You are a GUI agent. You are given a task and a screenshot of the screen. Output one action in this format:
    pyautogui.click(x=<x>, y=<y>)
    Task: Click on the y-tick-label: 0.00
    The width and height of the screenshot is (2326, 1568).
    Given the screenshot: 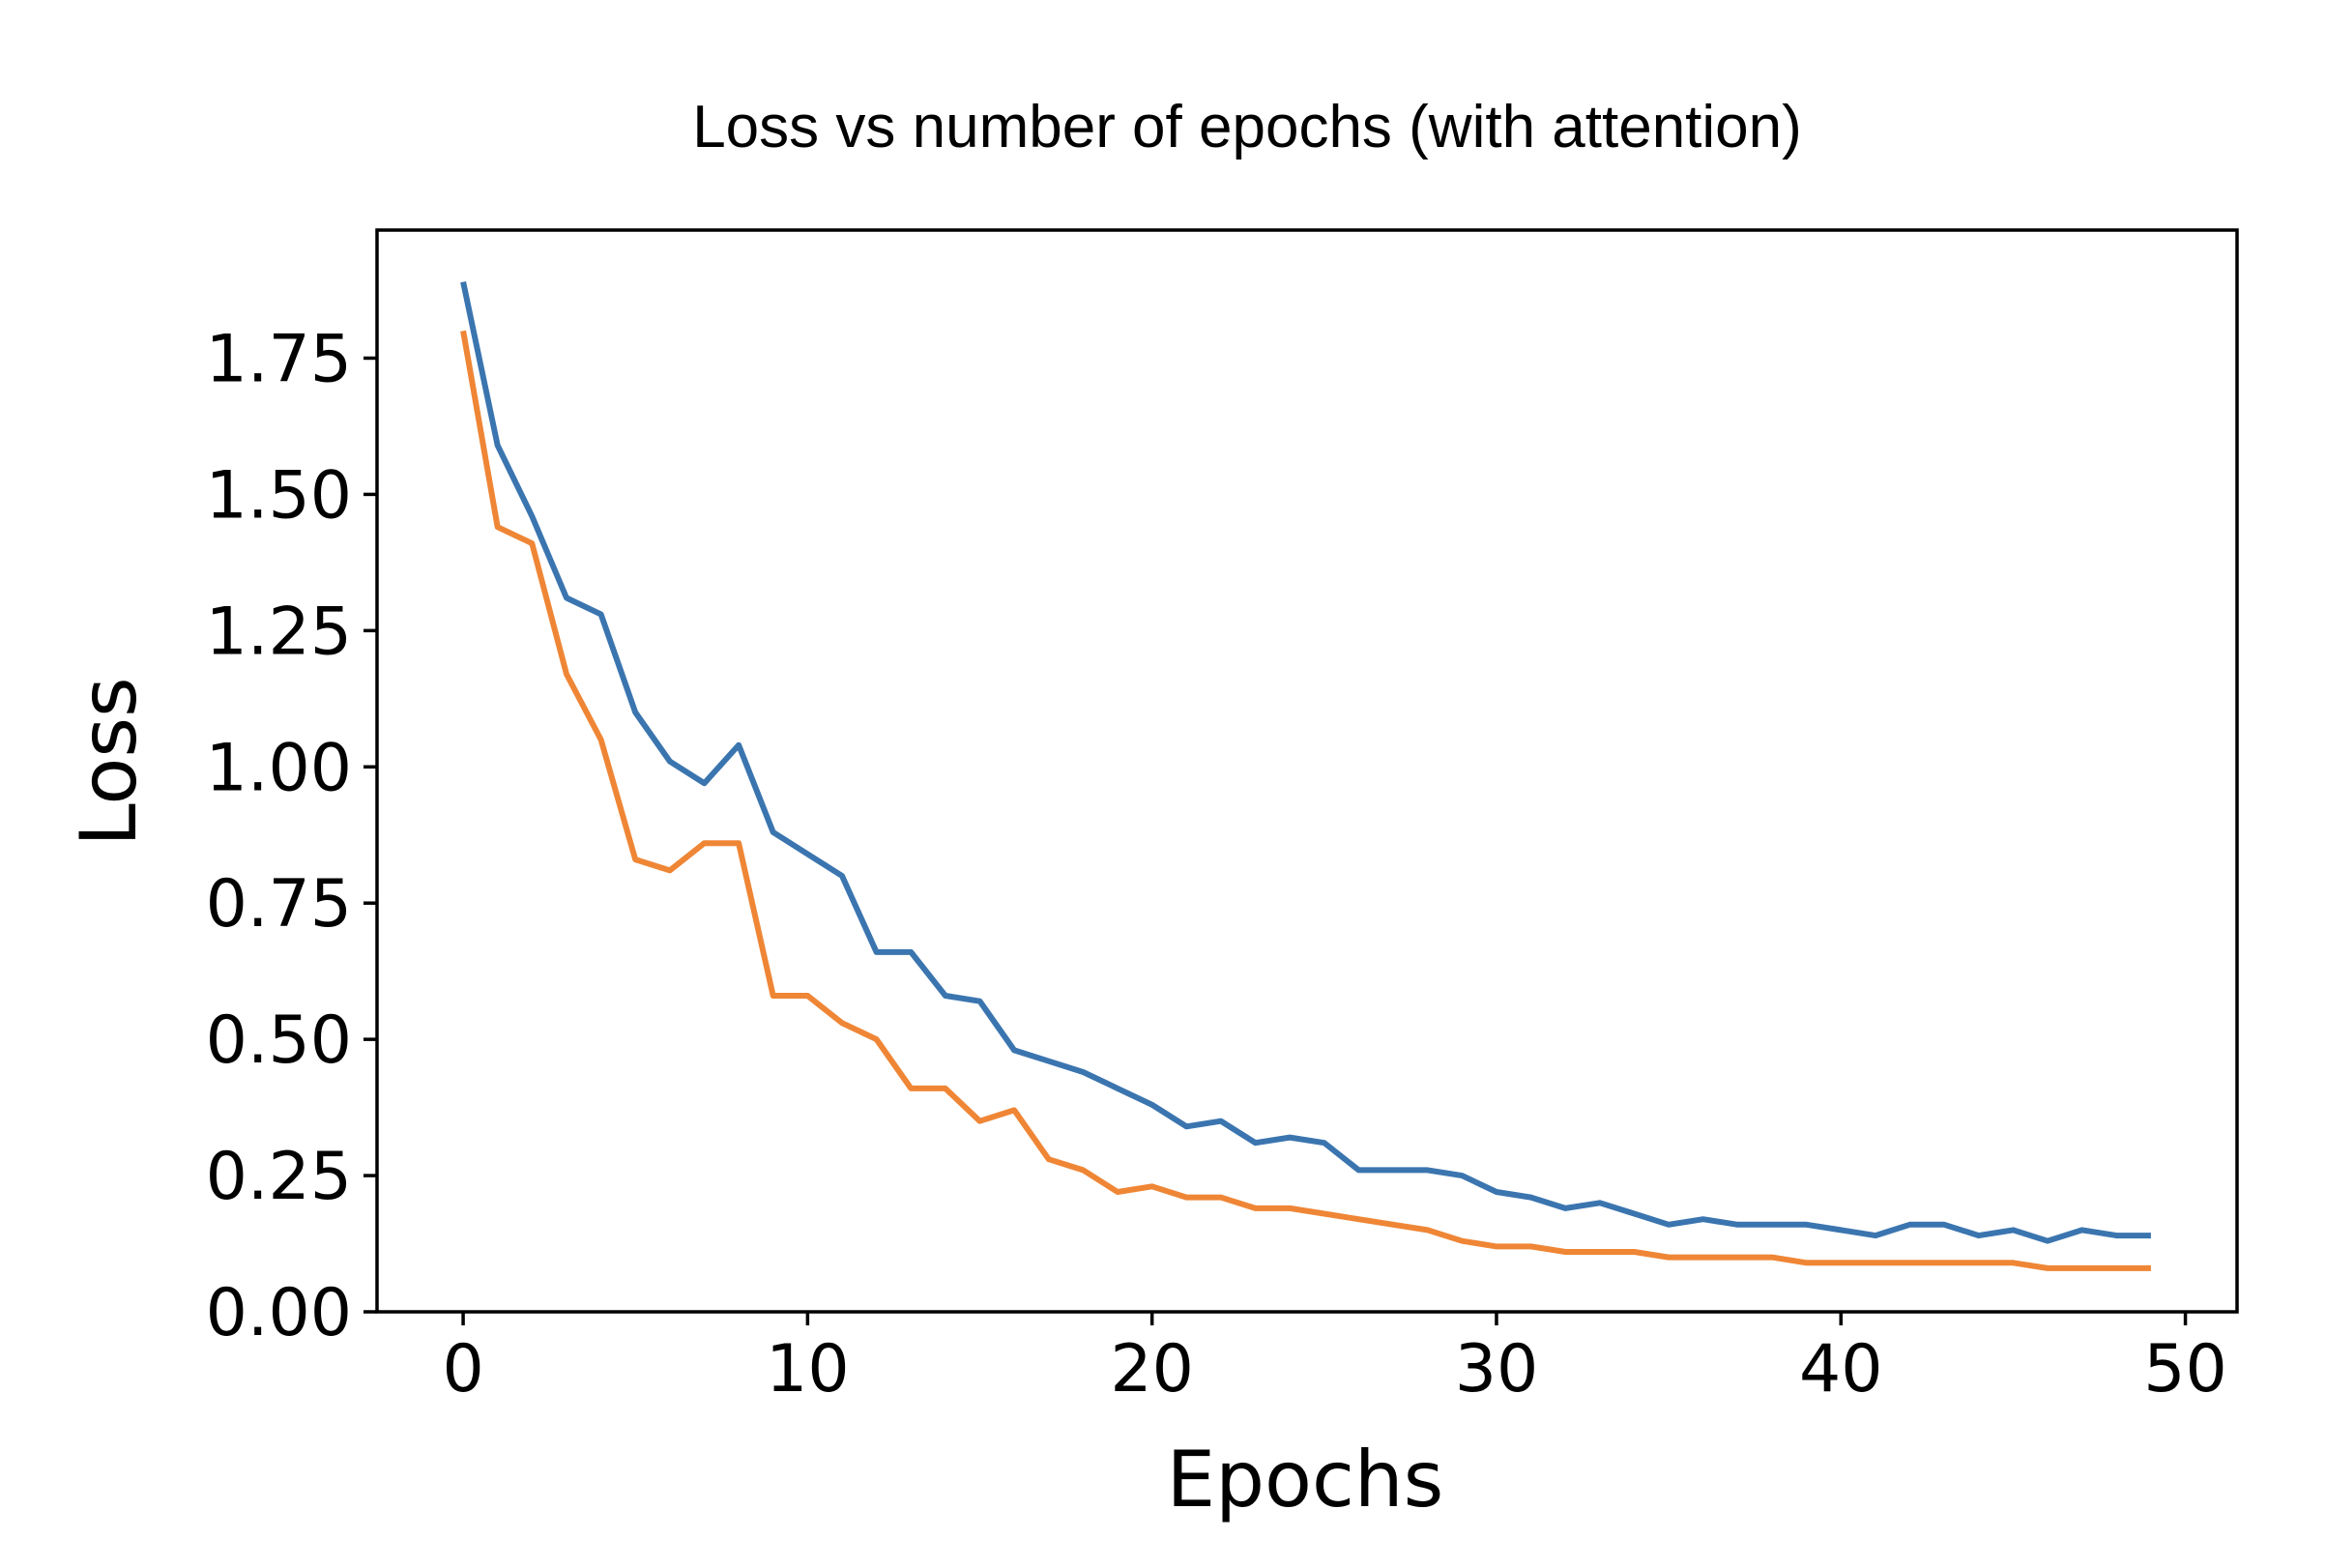 What is the action you would take?
    pyautogui.click(x=279, y=1313)
    